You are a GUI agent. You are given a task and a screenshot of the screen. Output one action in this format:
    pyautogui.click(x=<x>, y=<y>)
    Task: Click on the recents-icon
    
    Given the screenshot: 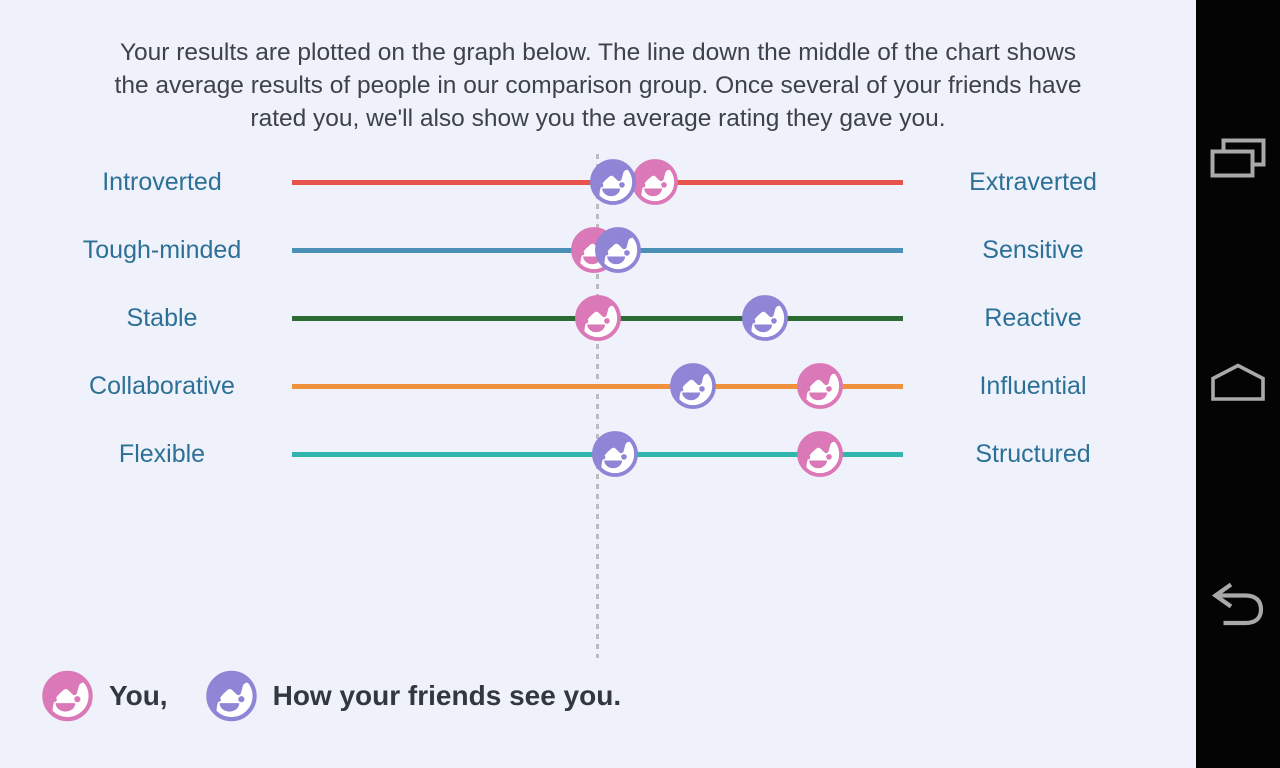 What is the action you would take?
    pyautogui.click(x=1238, y=158)
    